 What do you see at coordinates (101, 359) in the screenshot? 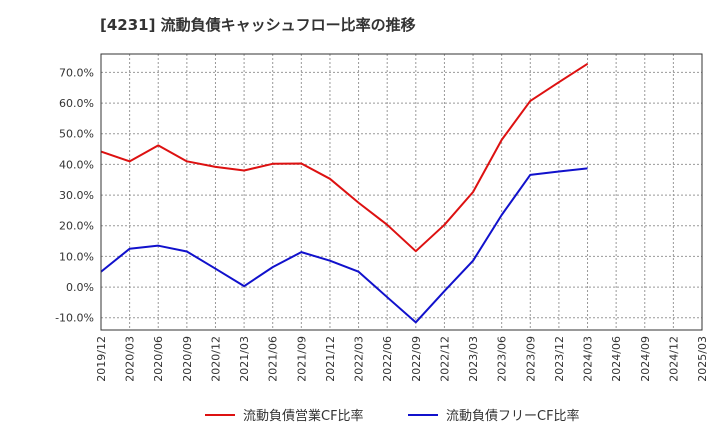
I see `x-tick-label: 2019/12` at bounding box center [101, 359].